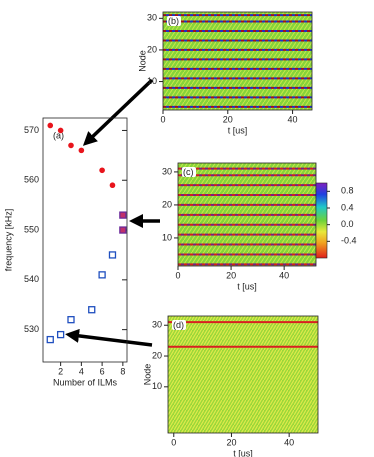  I want to click on y-tick-label: 560, so click(31, 180).